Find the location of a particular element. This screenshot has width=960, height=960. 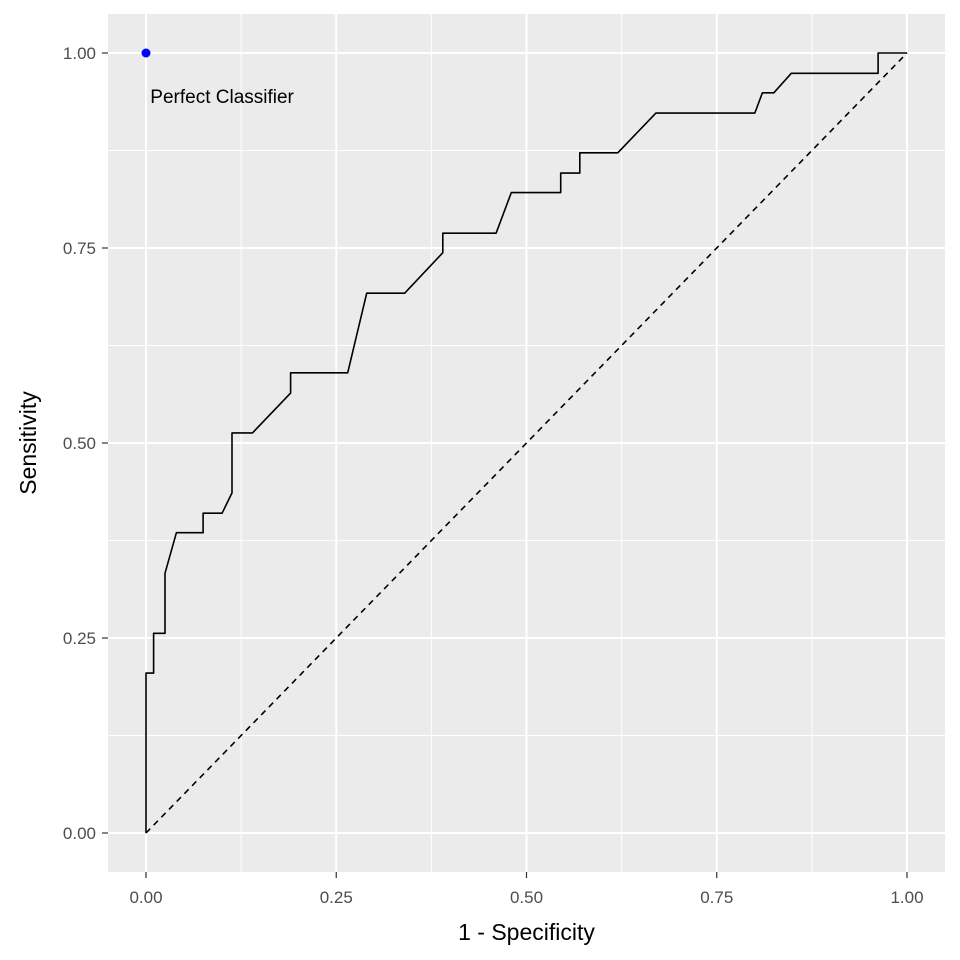

y-axis-title: Sensitivity is located at coordinates (28, 443).